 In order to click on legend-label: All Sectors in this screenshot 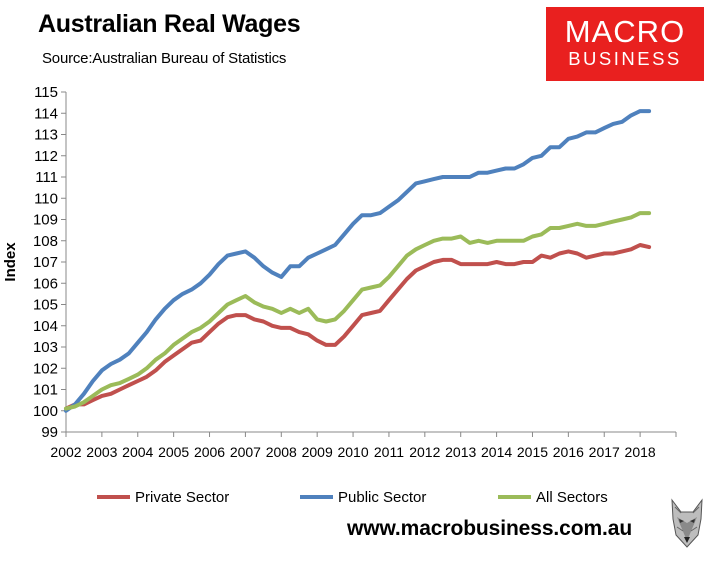, I will do `click(572, 497)`.